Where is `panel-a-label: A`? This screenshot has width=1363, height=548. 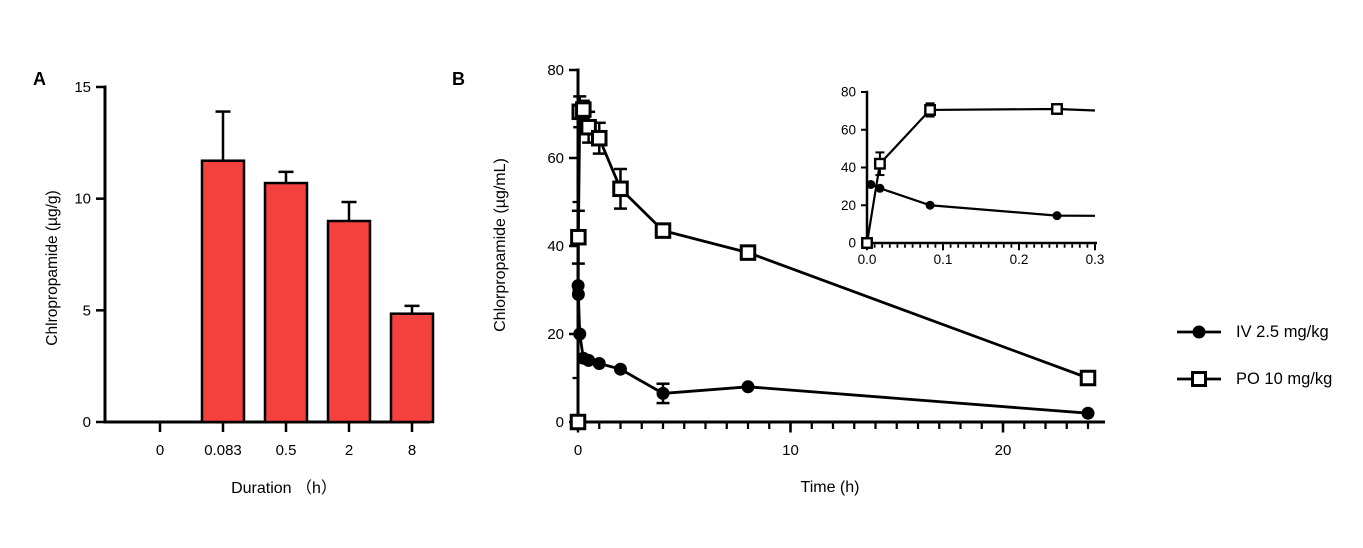 panel-a-label: A is located at coordinates (39, 79).